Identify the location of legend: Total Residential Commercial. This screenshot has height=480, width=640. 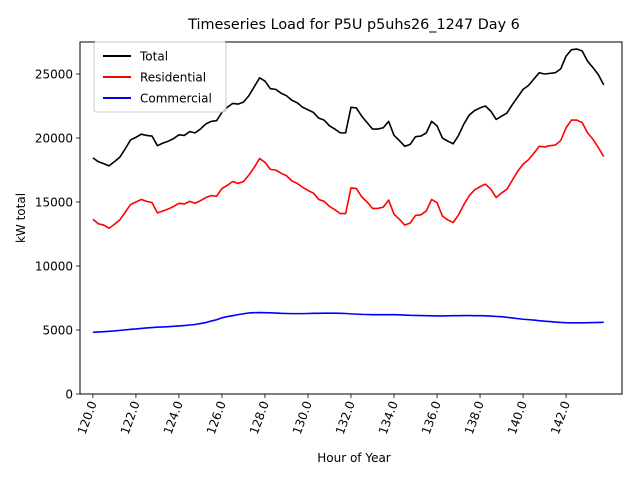
(160, 77).